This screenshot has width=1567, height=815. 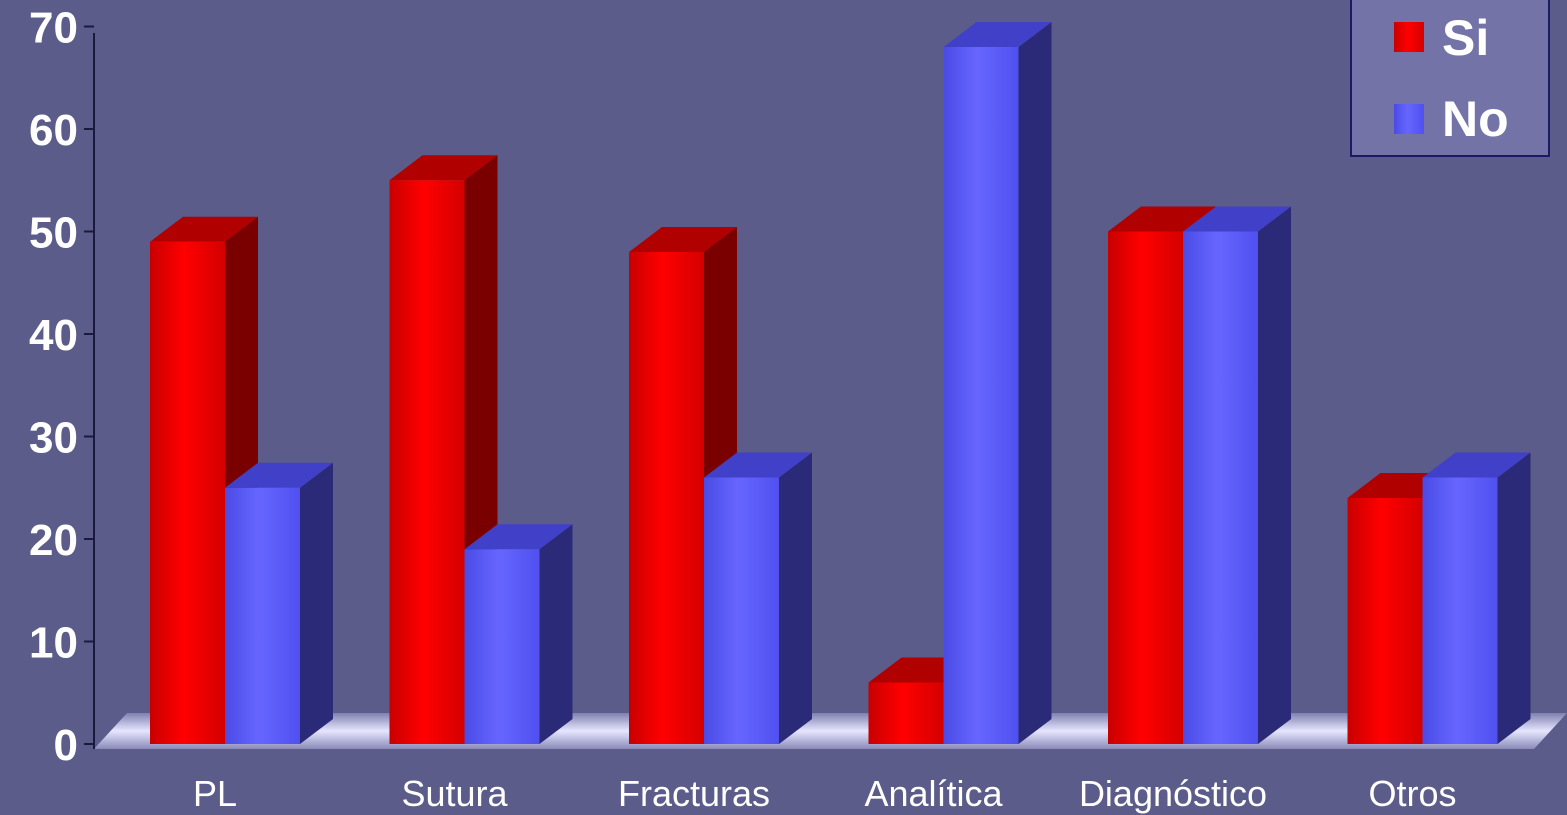 I want to click on legend: Si No, so click(x=1450, y=78).